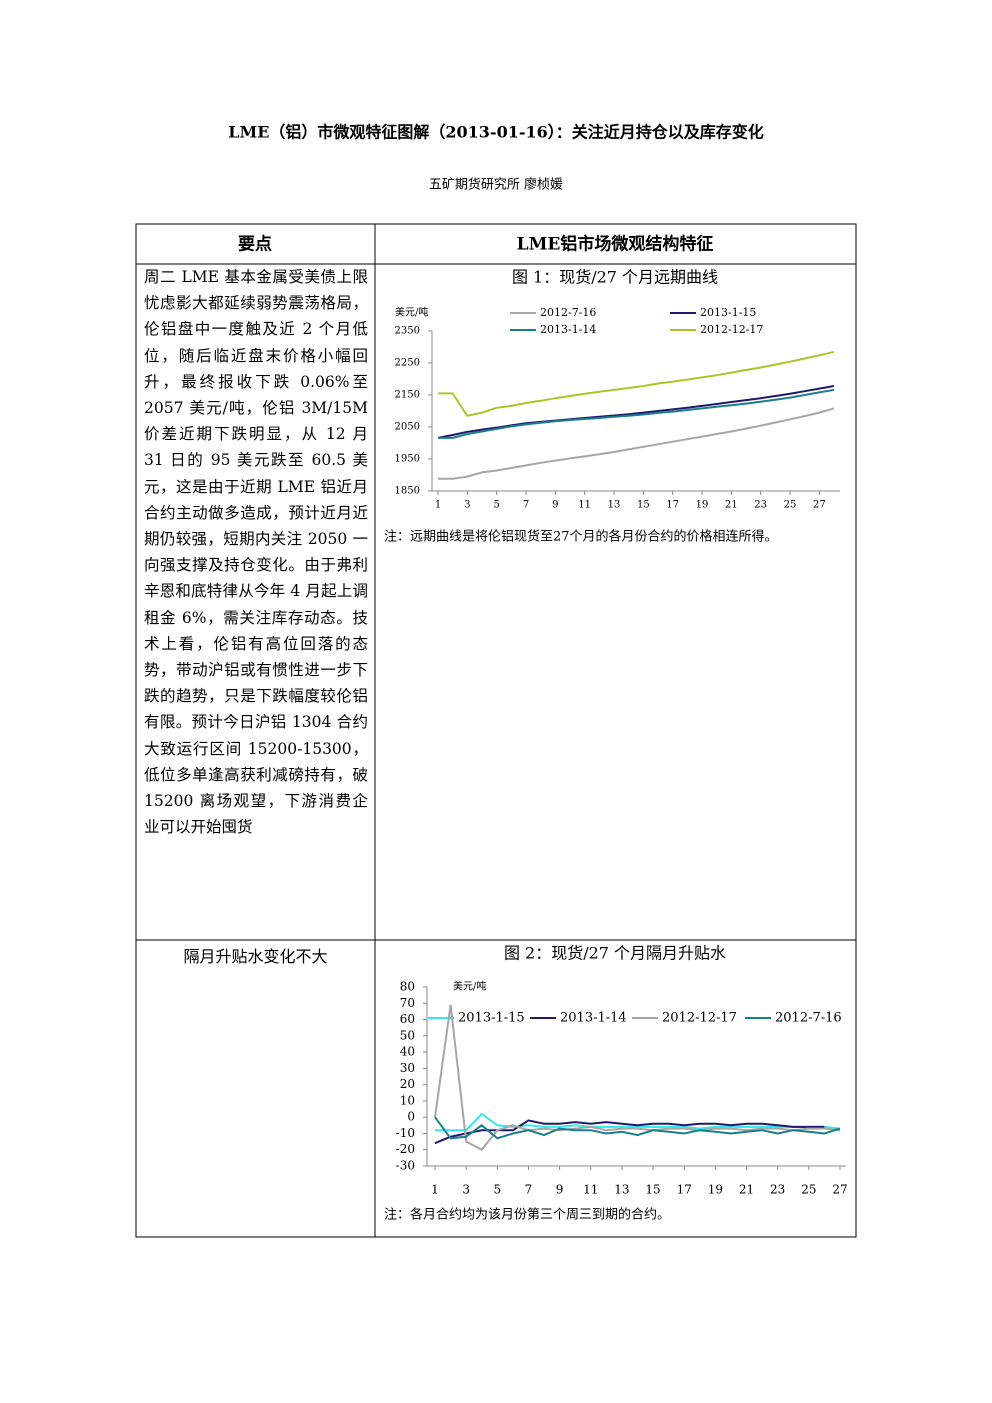 Image resolution: width=992 pixels, height=1403 pixels. I want to click on y-tick-label: 1850, so click(407, 491).